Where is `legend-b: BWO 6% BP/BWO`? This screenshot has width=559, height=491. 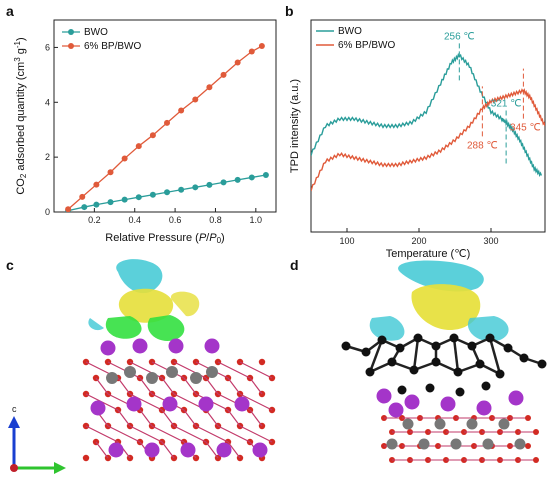
legend-b: BWO 6% BP/BWO is located at coordinates (355, 38).